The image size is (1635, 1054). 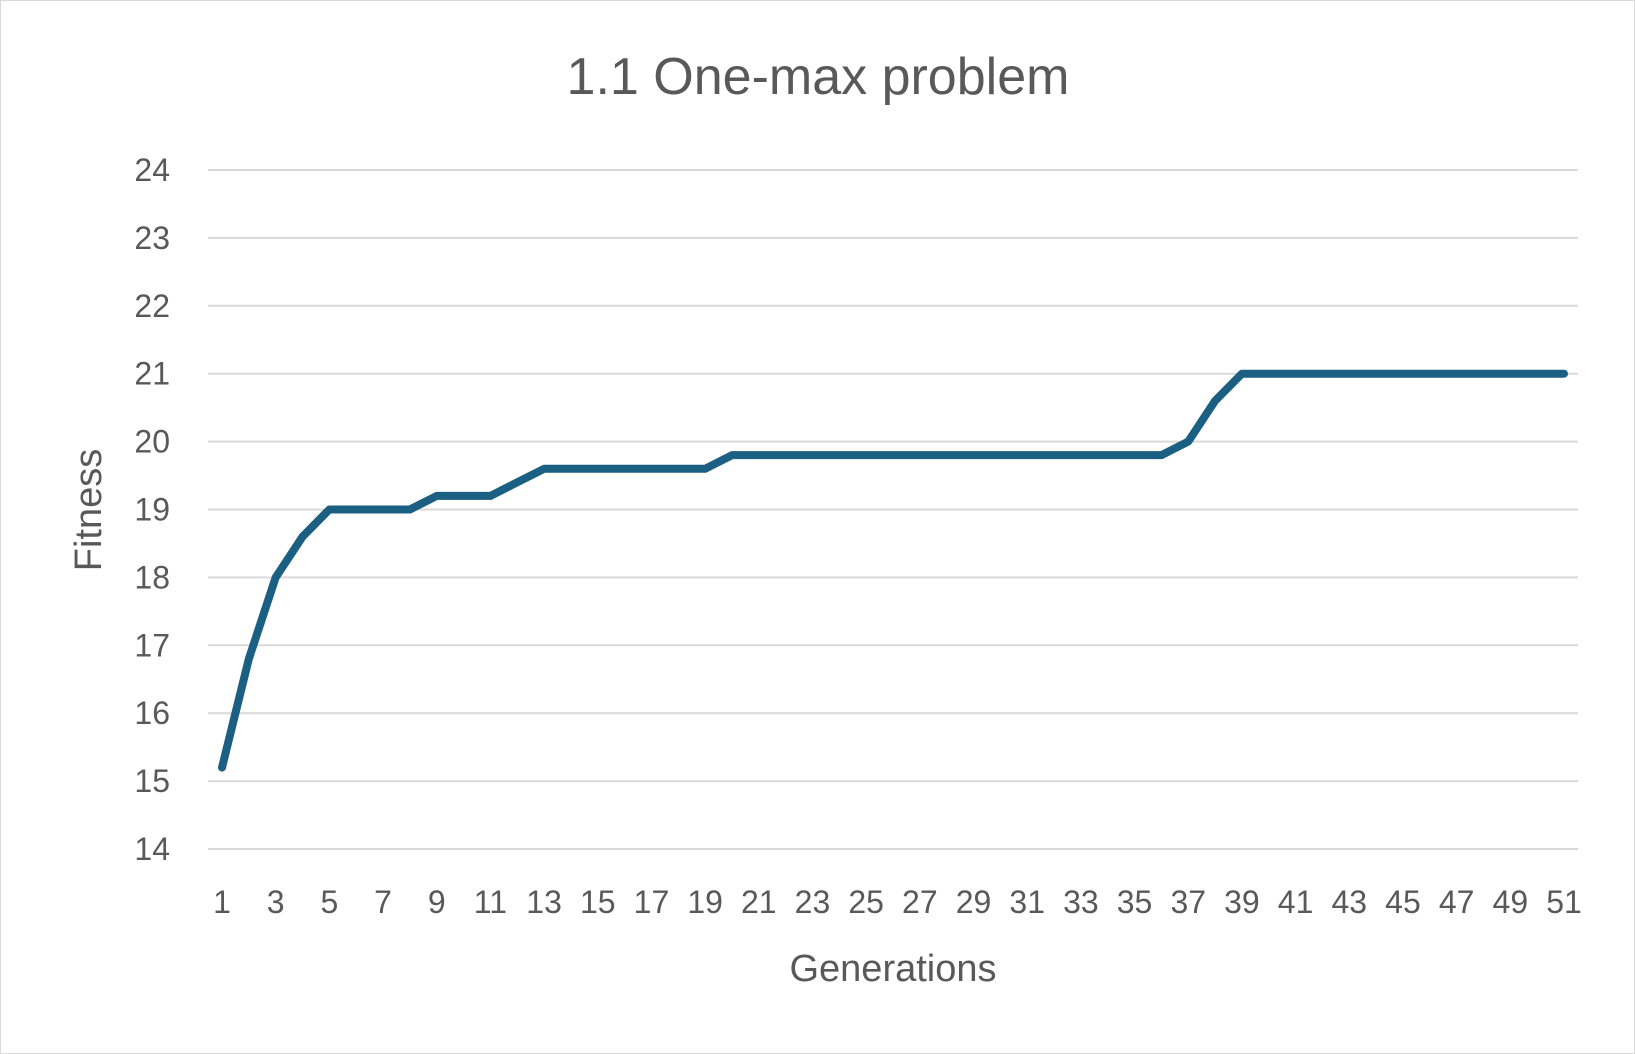 What do you see at coordinates (437, 902) in the screenshot?
I see `x-tick-label: 9` at bounding box center [437, 902].